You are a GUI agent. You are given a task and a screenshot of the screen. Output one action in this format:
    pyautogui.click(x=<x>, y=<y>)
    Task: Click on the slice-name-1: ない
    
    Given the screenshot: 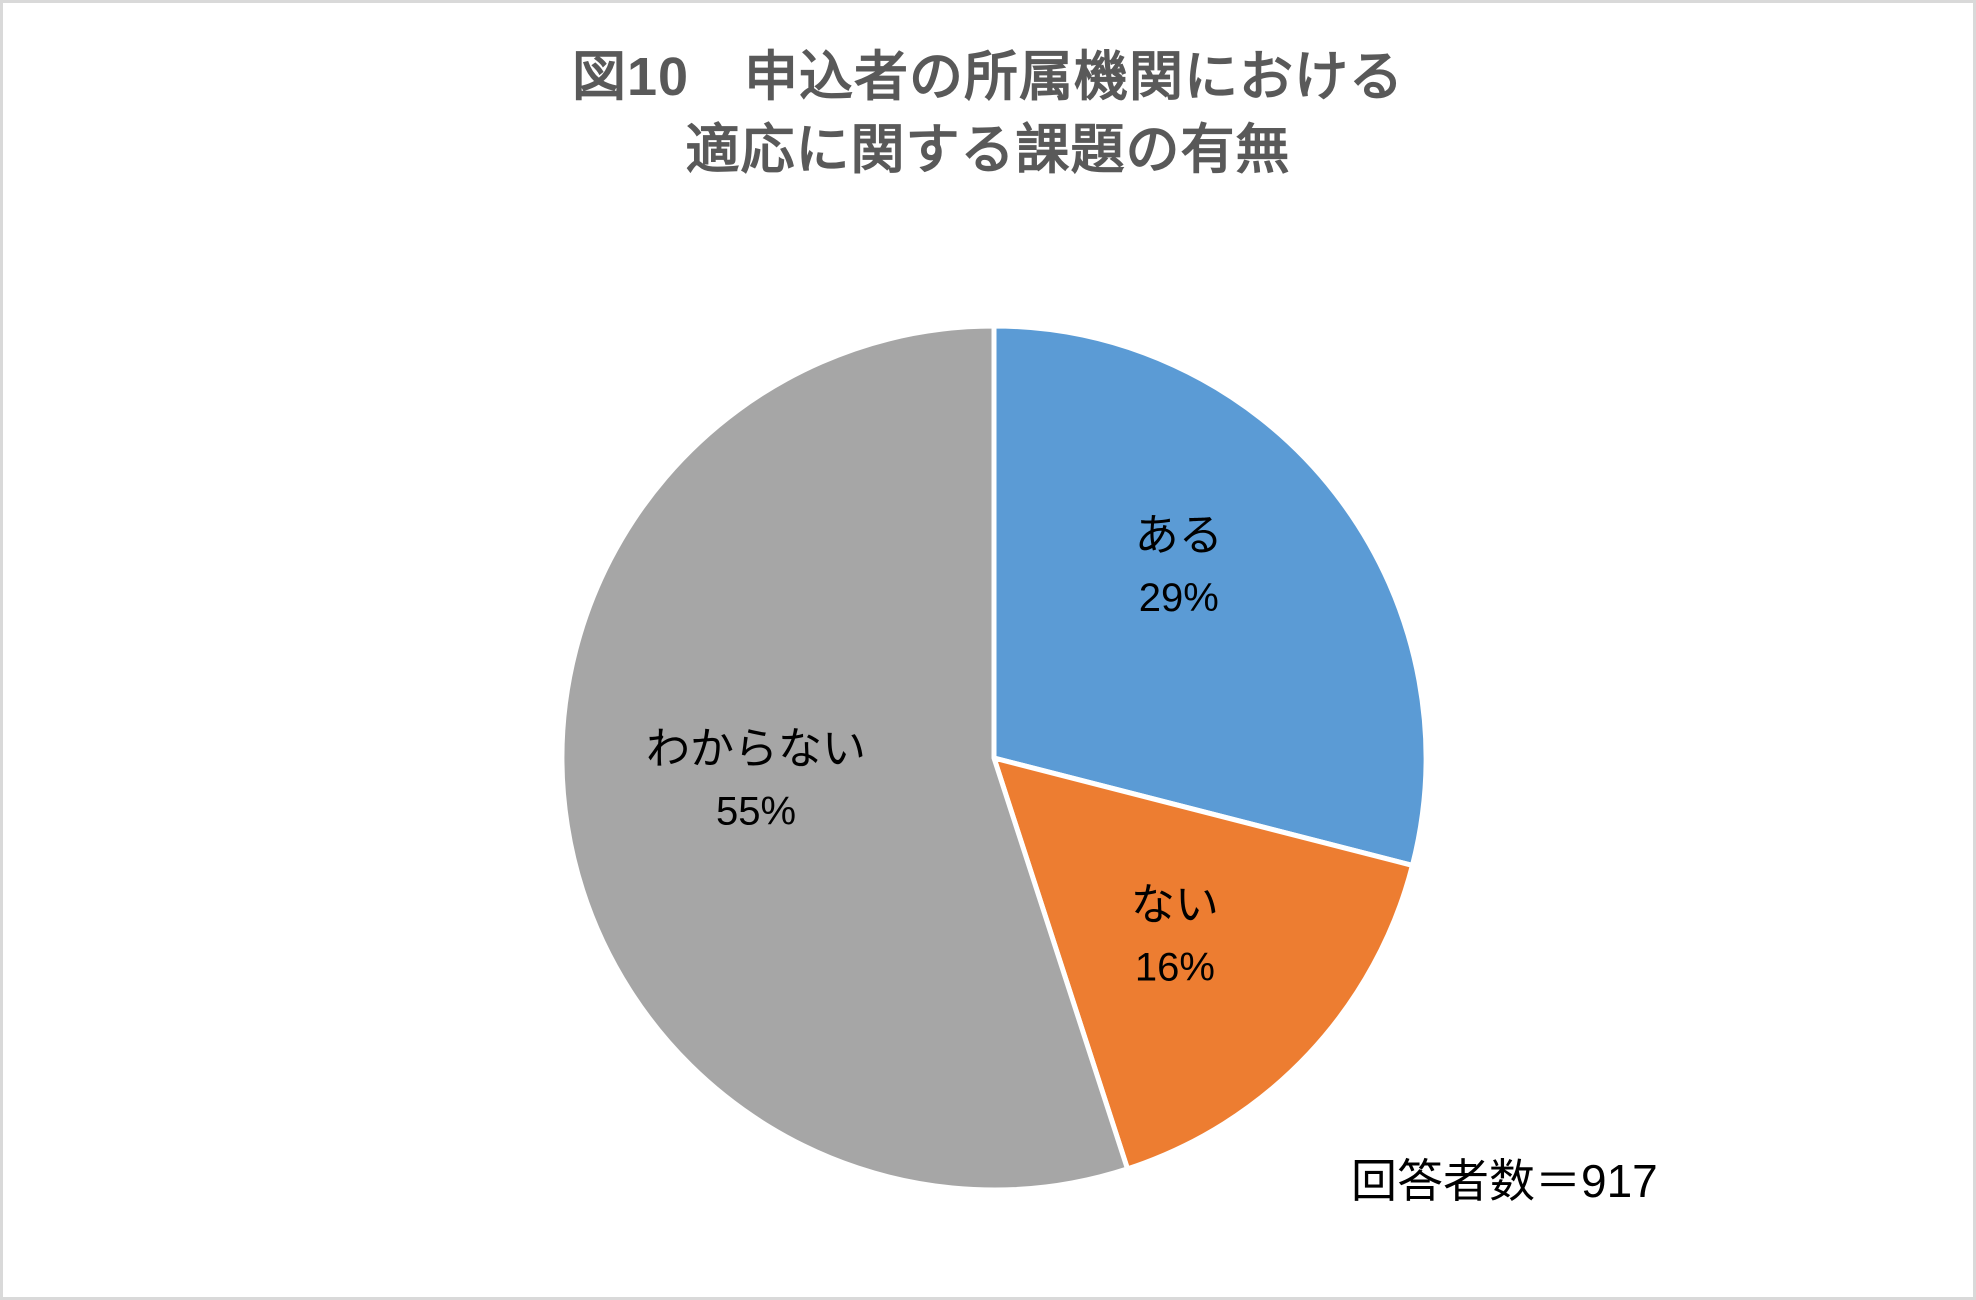 What is the action you would take?
    pyautogui.click(x=1175, y=904)
    